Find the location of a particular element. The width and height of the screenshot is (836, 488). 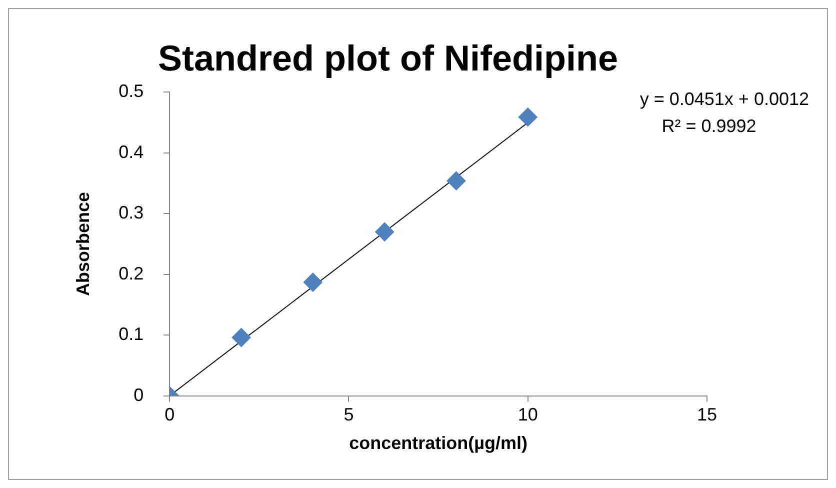

y-tick-label: 0.4 is located at coordinates (131, 152).